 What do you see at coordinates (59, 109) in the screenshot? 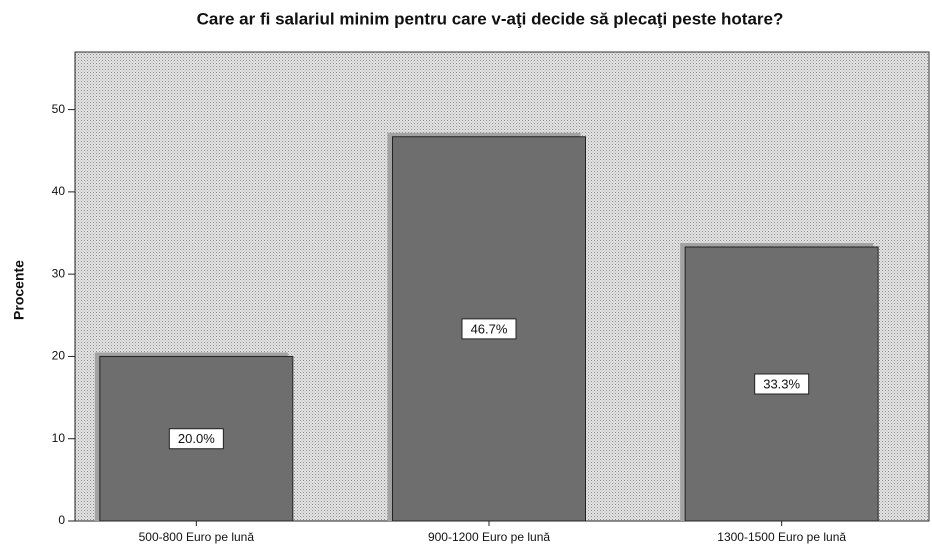
I see `y-tick-label: 50` at bounding box center [59, 109].